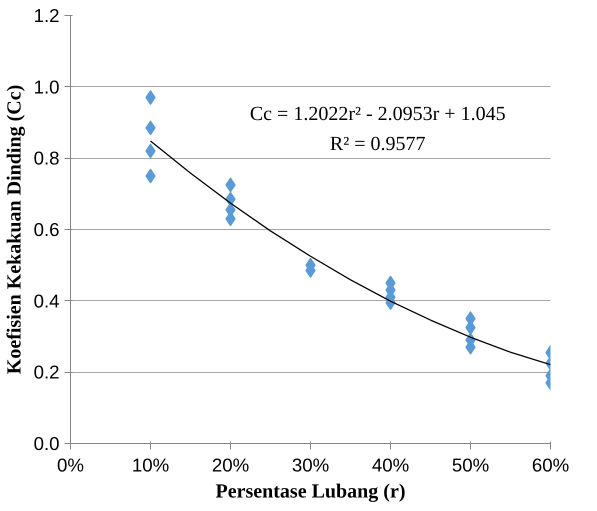 This screenshot has width=597, height=511. I want to click on x-tick-label: 20%, so click(231, 465).